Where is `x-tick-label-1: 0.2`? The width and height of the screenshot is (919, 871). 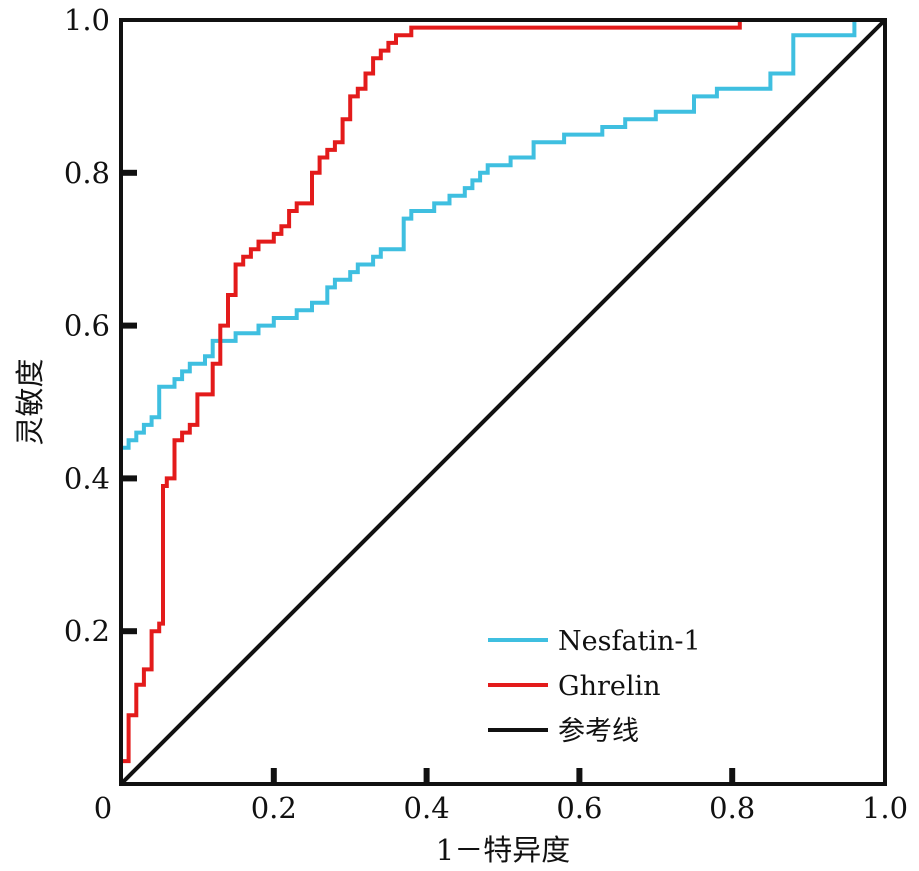
x-tick-label-1: 0.2 is located at coordinates (274, 808).